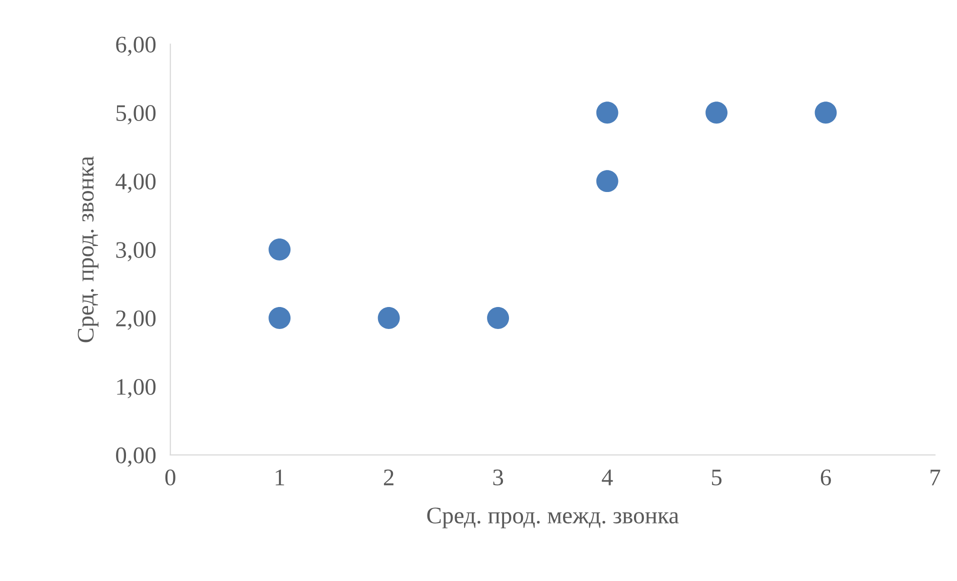  I want to click on y-tick-label: 0,00, so click(136, 457).